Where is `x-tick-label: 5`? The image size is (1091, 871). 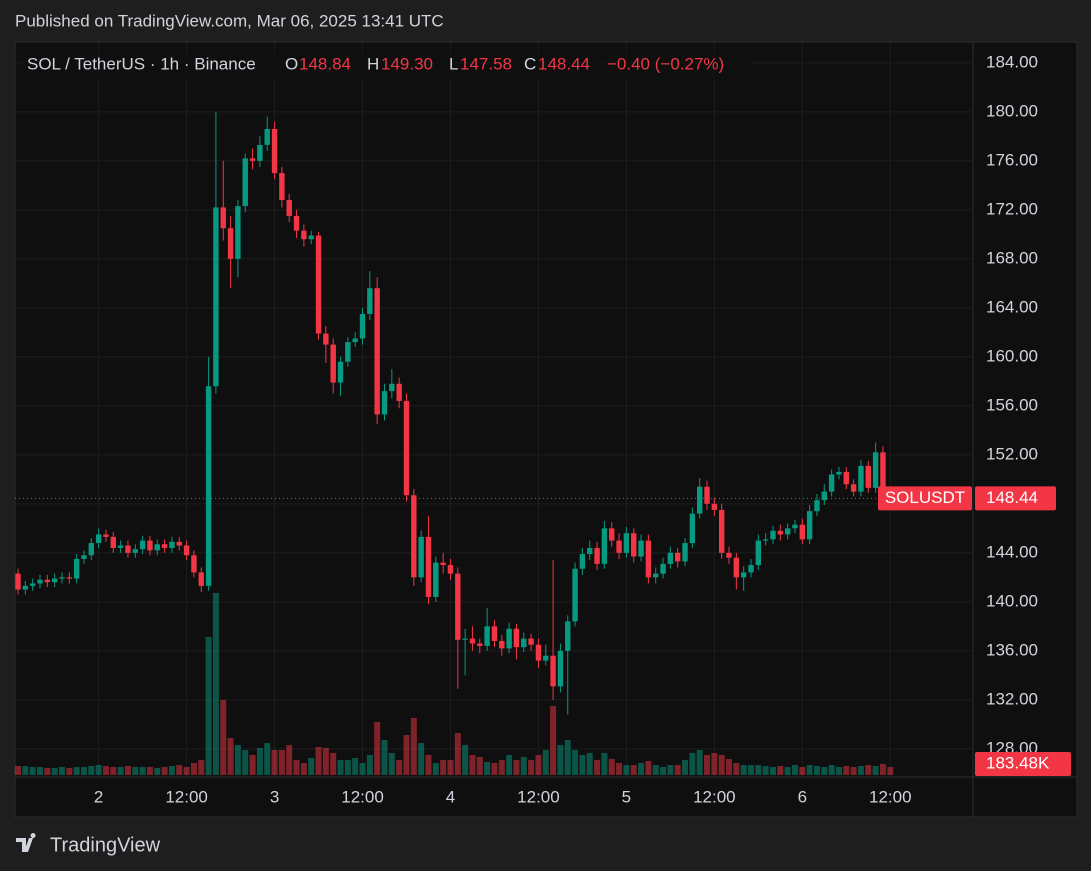 x-tick-label: 5 is located at coordinates (626, 796).